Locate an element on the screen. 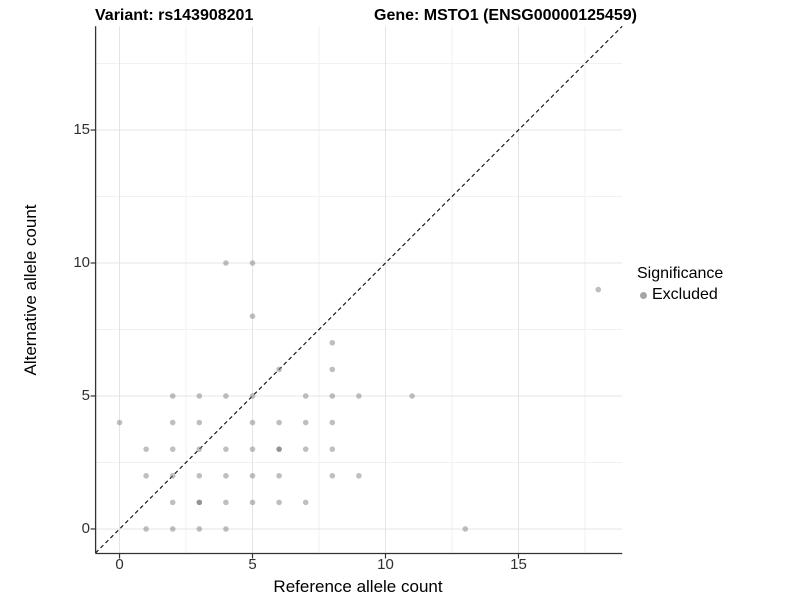 The image size is (800, 600). y-tick-label: 0 is located at coordinates (85, 528).